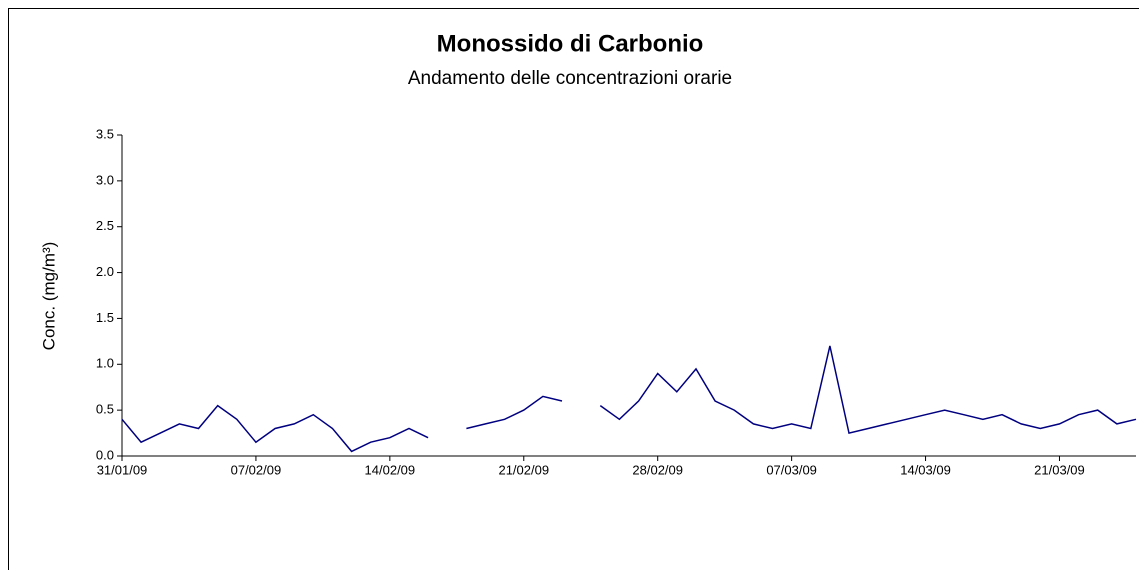  Describe the element at coordinates (791, 469) in the screenshot. I see `x-tick-label: 07/03/09` at that location.